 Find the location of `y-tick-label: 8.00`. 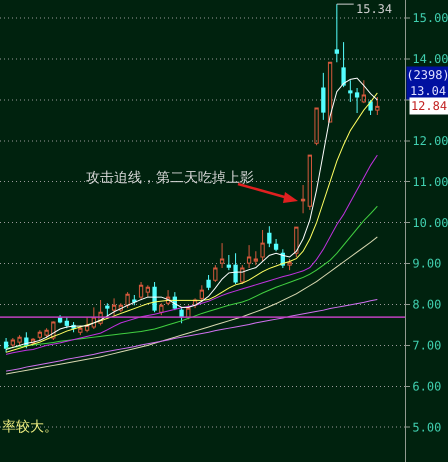

y-tick-label: 8.00 is located at coordinates (427, 305).